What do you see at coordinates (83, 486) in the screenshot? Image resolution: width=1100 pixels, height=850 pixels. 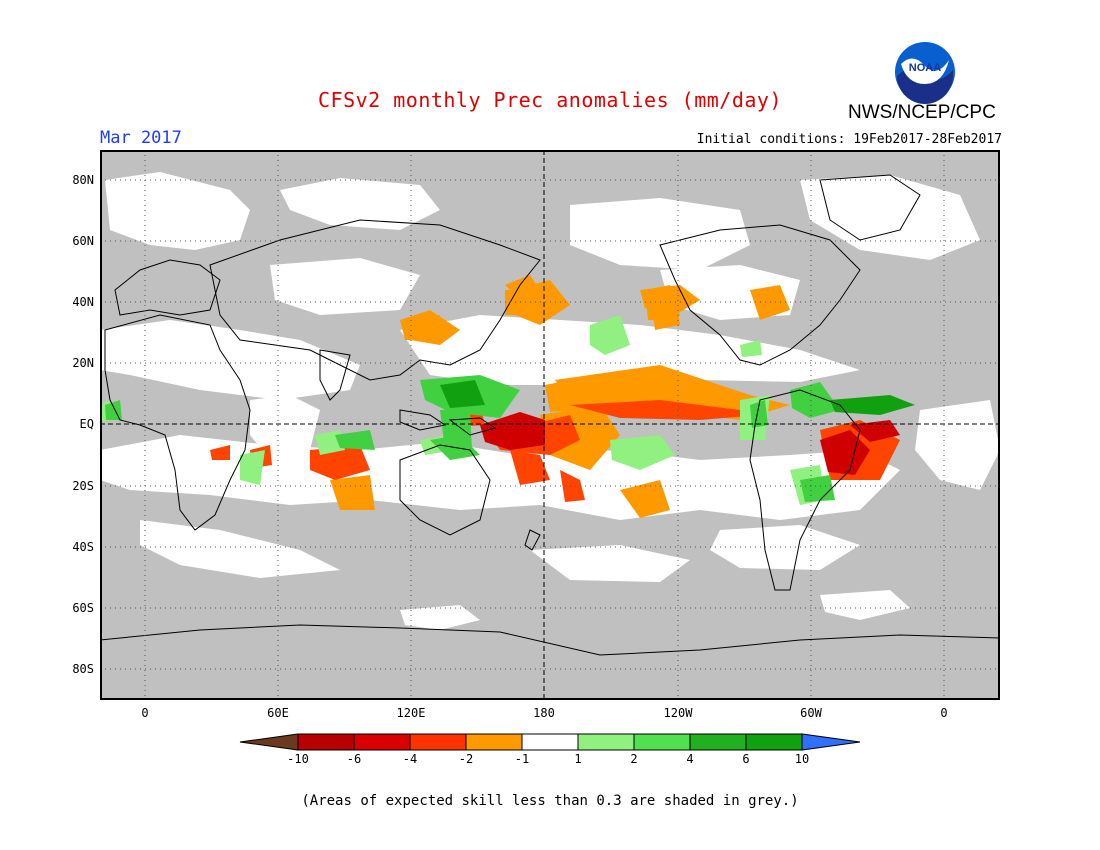 I see `lat-label: 20S` at bounding box center [83, 486].